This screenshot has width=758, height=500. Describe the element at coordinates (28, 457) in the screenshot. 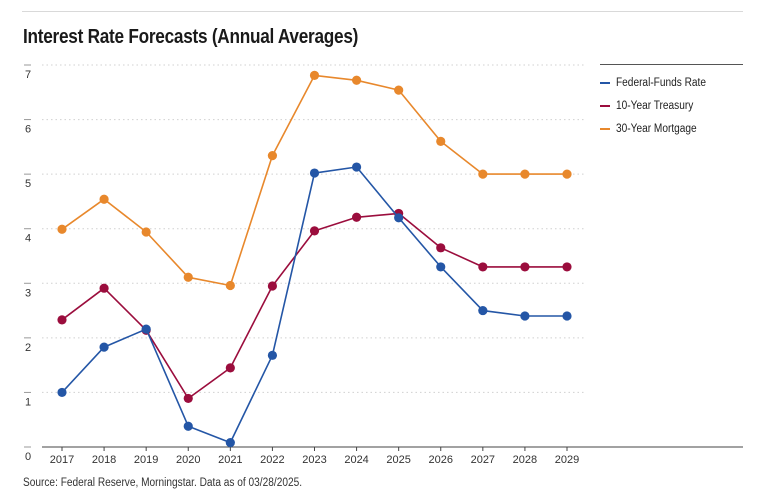

I see `y-tick-label-0: 0` at that location.